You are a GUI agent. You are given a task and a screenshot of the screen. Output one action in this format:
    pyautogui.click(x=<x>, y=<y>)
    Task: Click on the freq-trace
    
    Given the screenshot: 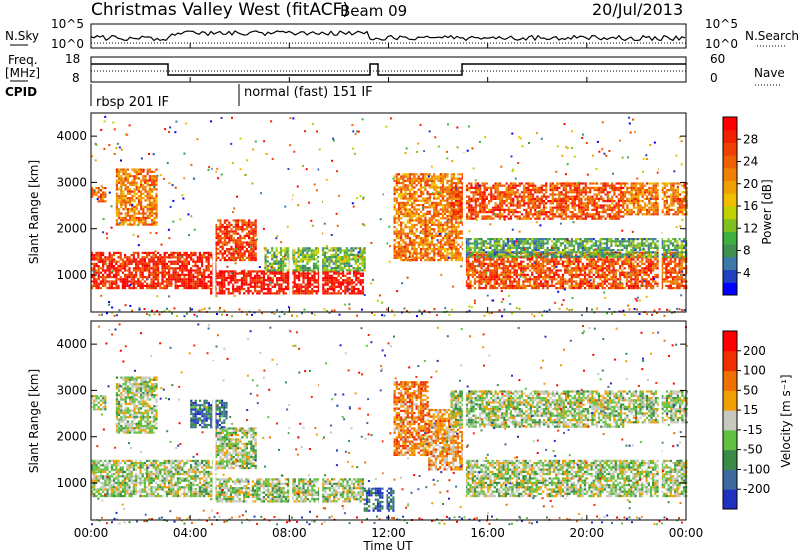 What is the action you would take?
    pyautogui.click(x=388, y=69)
    